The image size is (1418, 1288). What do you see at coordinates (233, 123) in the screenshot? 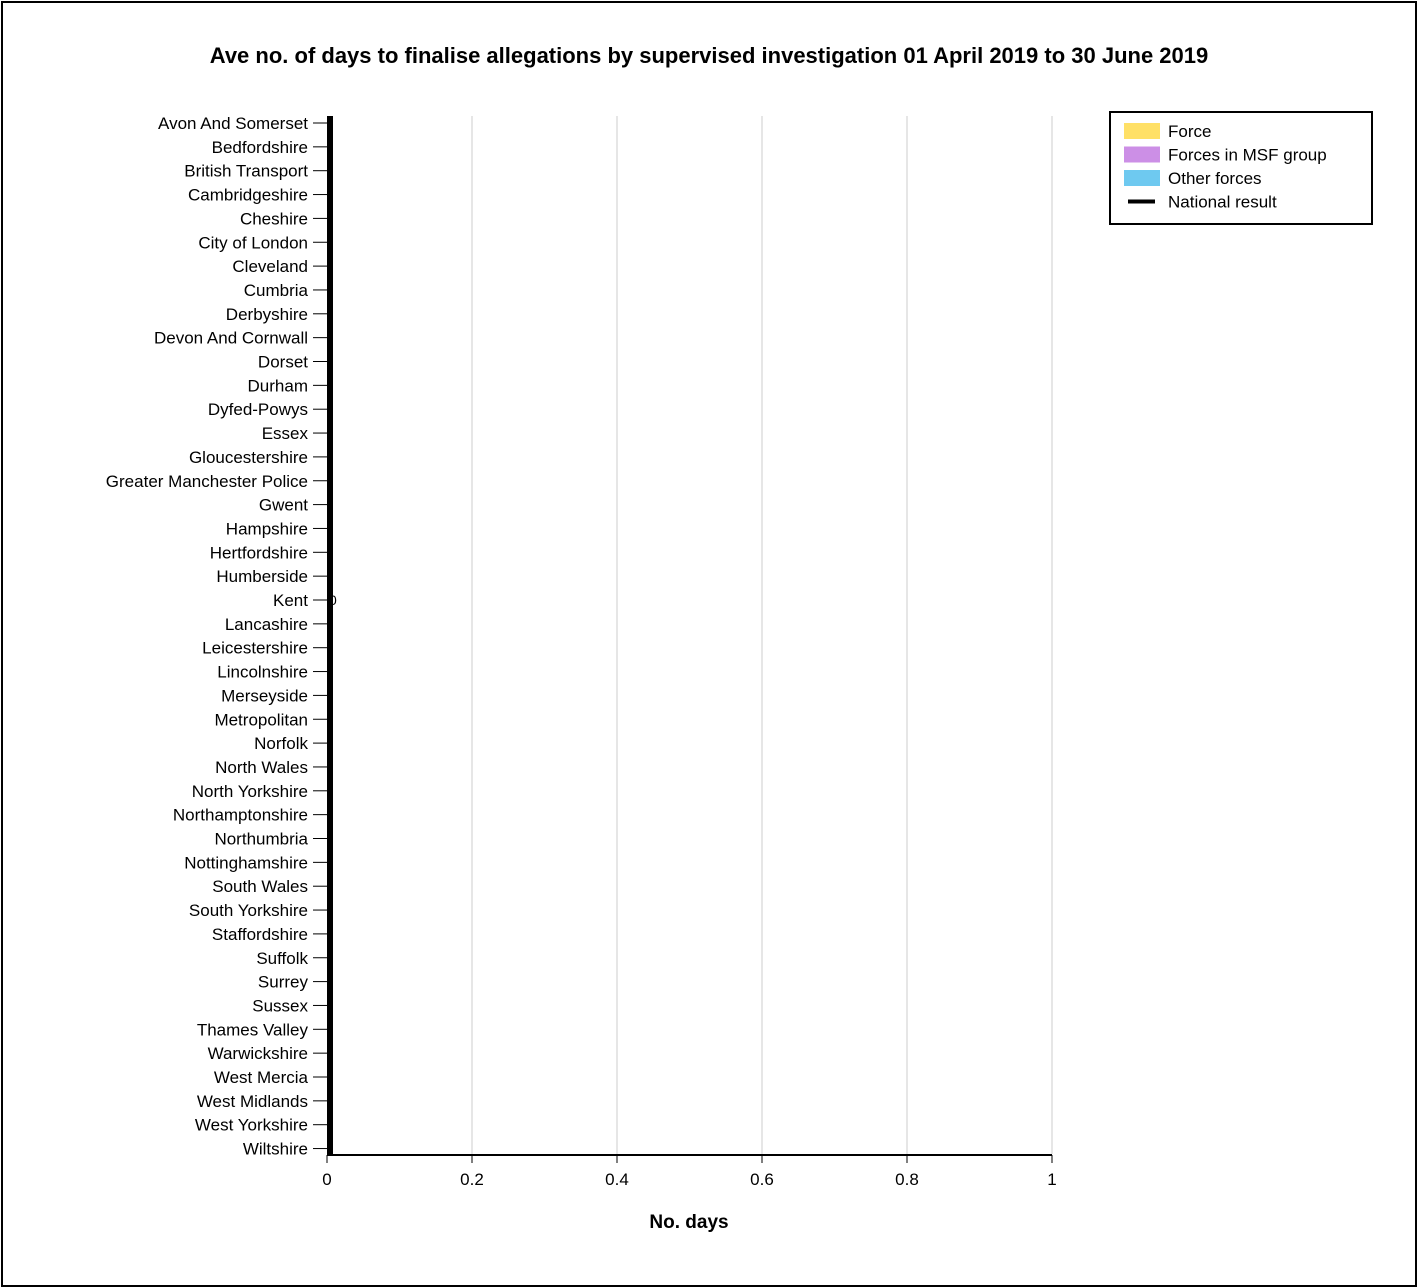
I see `y-tick-label: Avon And Somerset` at bounding box center [233, 123].